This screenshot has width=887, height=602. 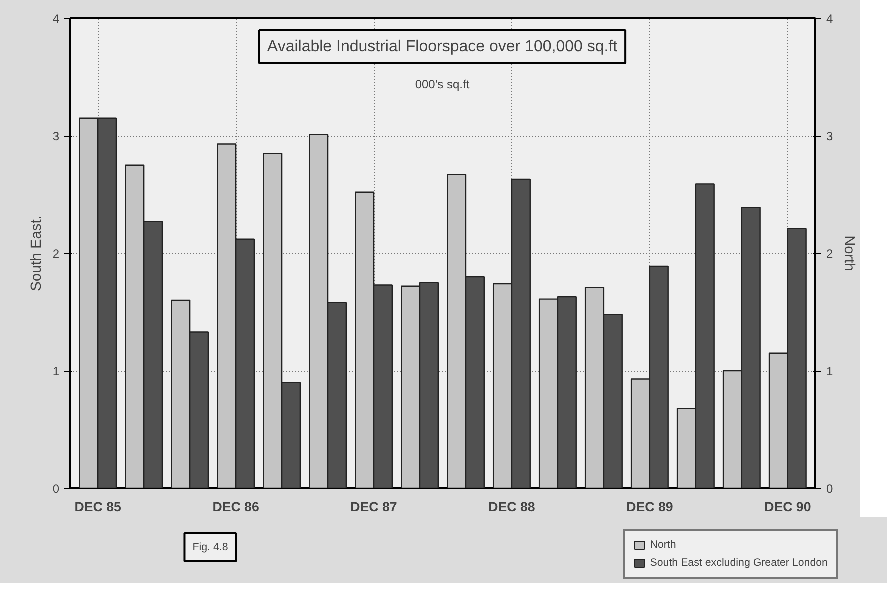 I want to click on x-tick-label: DEC 88, so click(x=512, y=507).